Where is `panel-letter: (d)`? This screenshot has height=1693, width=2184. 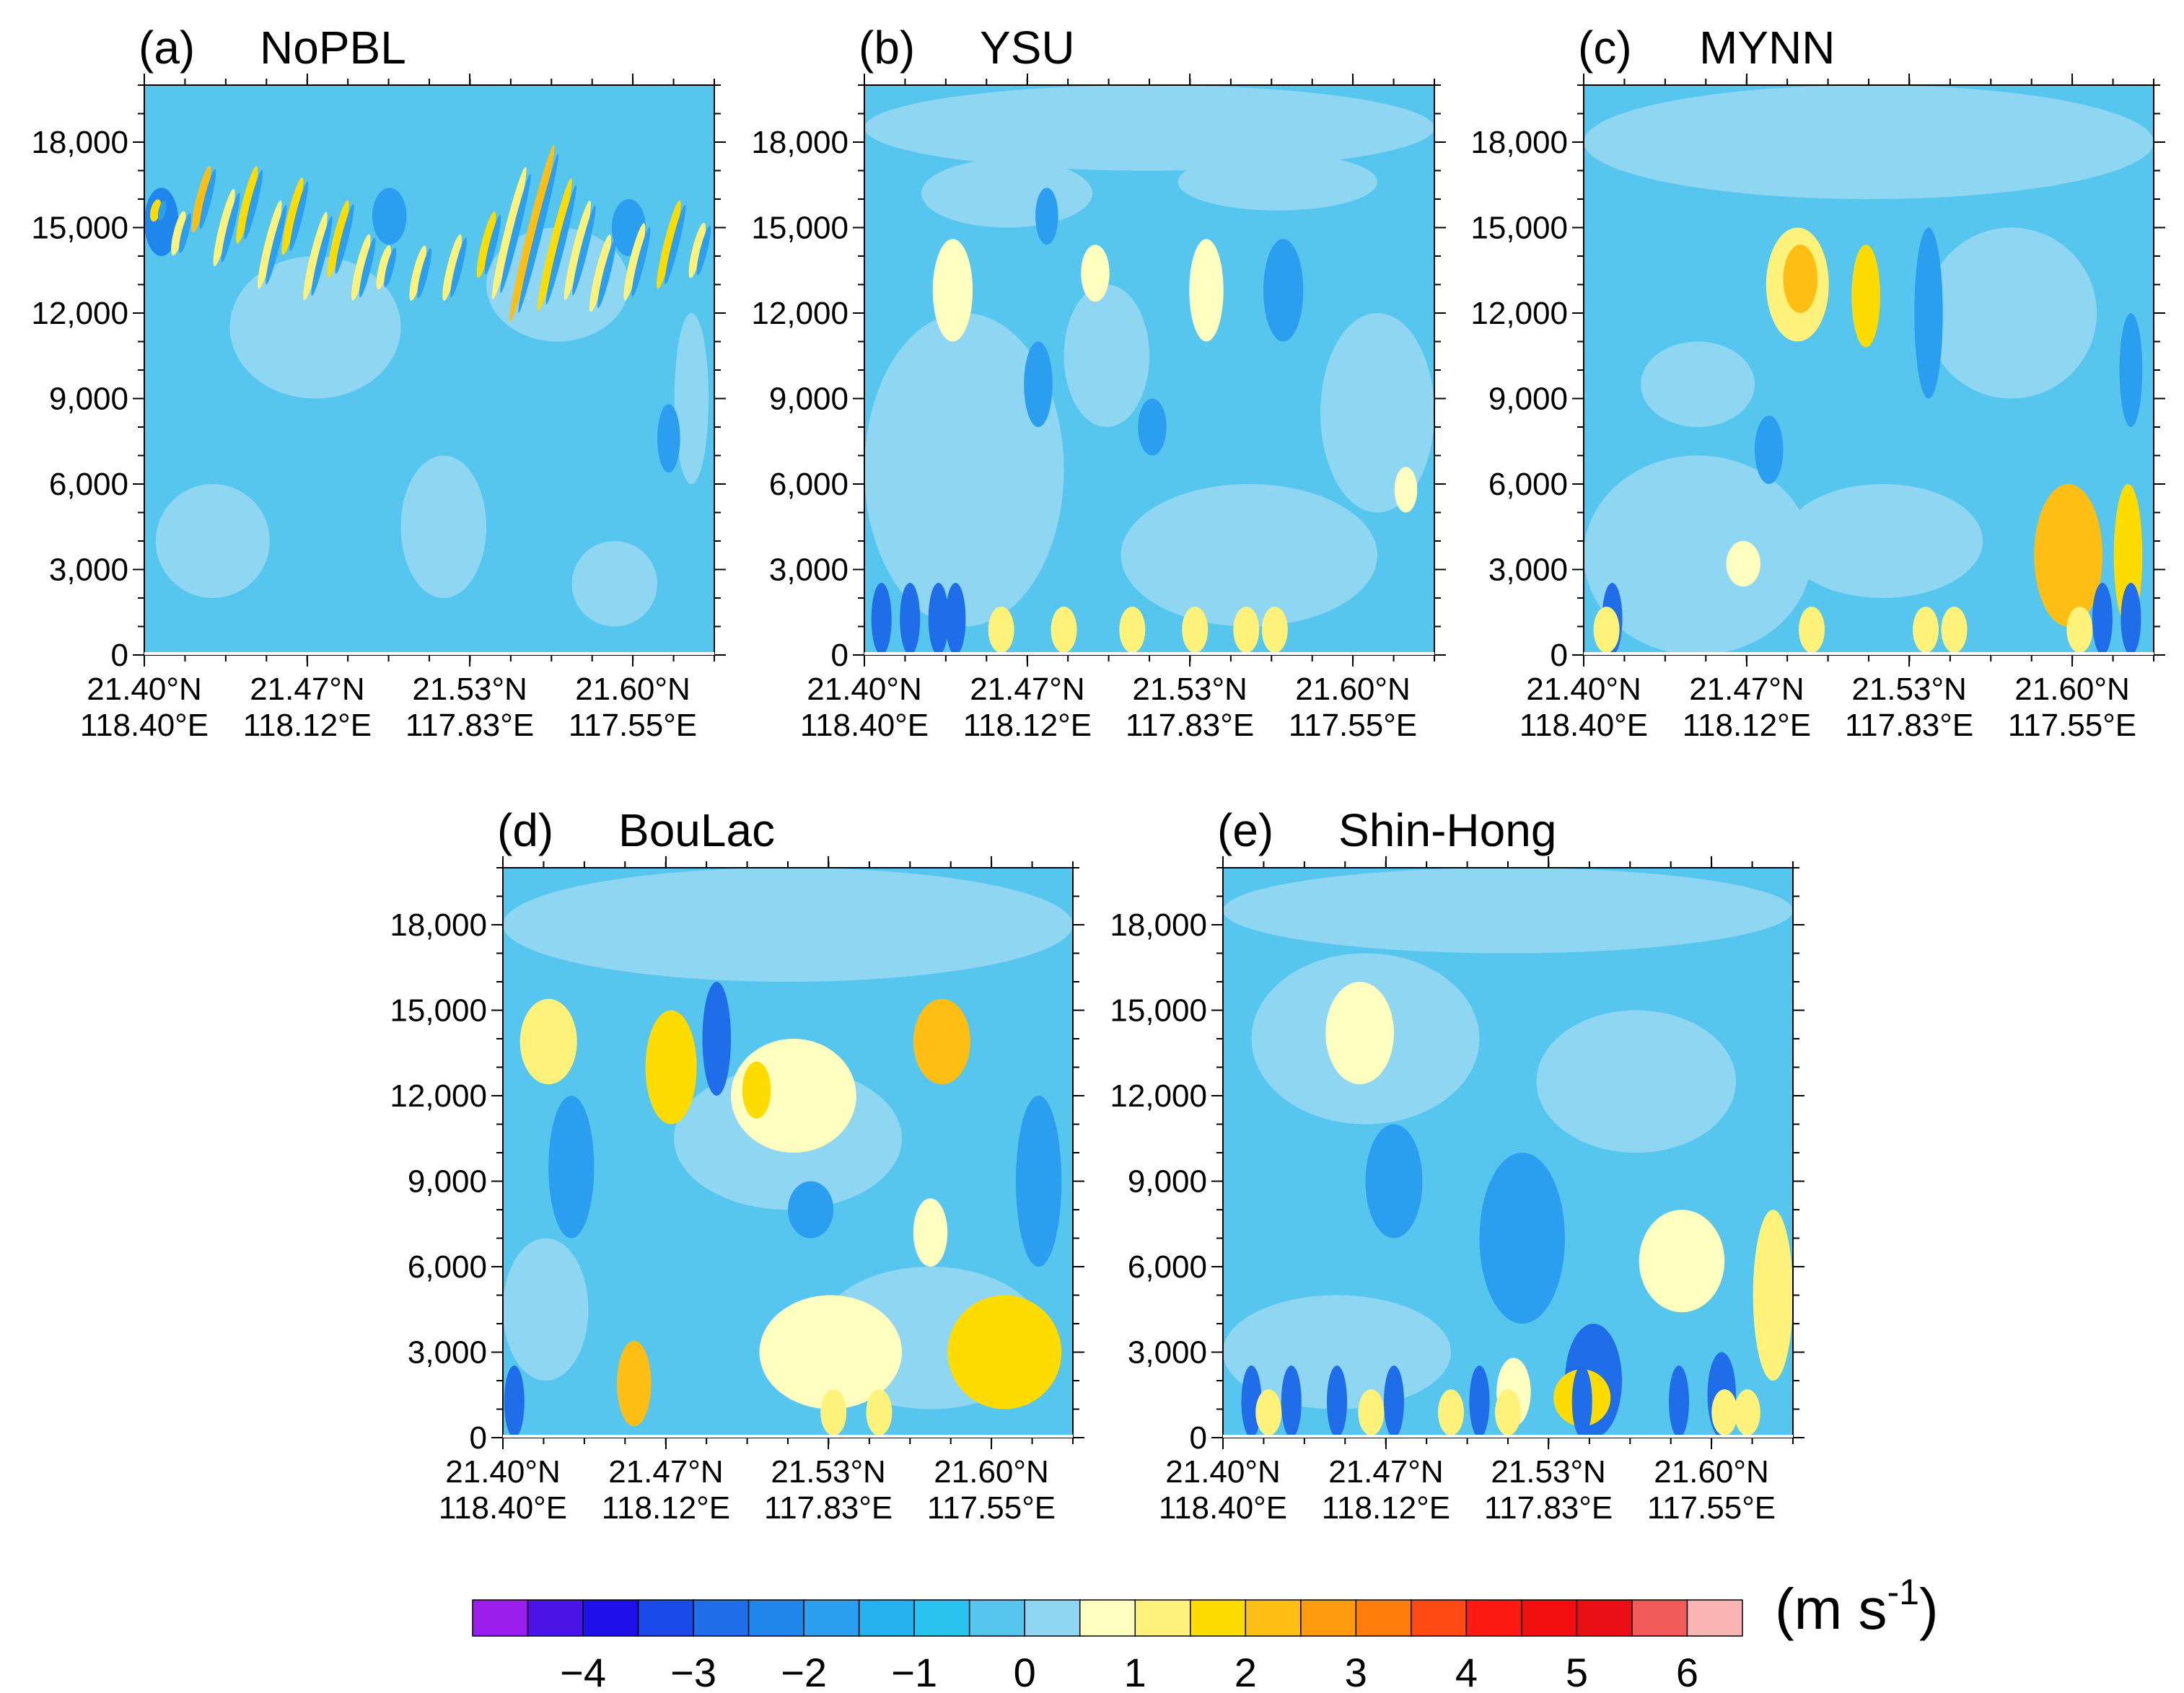
panel-letter: (d) is located at coordinates (525, 830).